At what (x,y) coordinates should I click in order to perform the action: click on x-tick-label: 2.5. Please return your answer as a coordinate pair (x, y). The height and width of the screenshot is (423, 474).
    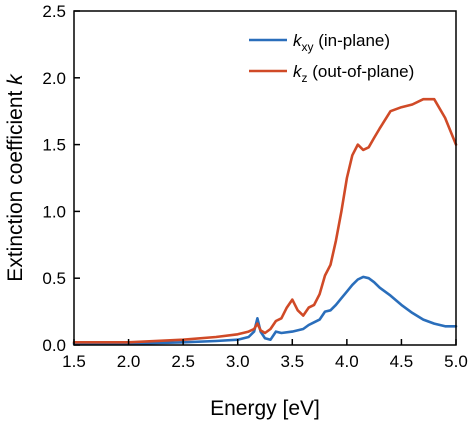
    Looking at the image, I should click on (183, 361).